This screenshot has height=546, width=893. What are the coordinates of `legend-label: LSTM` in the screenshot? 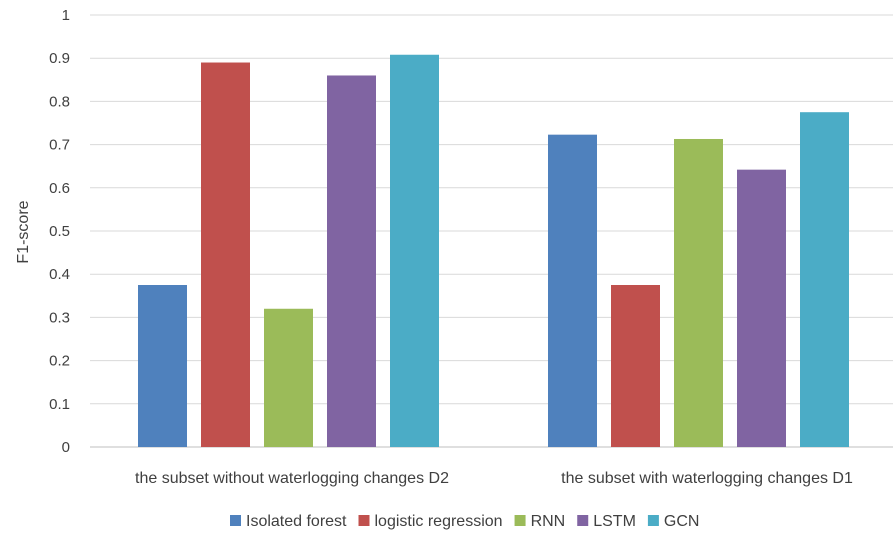 It's located at (614, 521).